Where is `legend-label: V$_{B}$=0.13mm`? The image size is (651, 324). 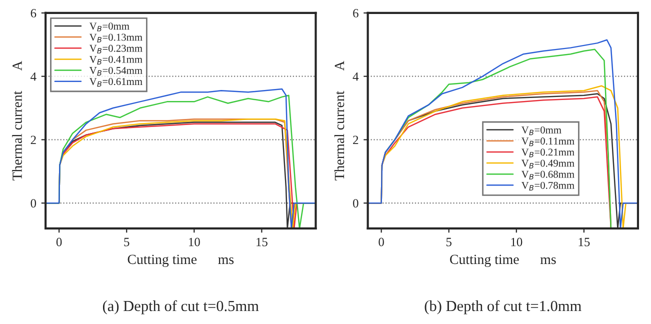
legend-label: V$_{B}$=0.13mm is located at coordinates (115, 38).